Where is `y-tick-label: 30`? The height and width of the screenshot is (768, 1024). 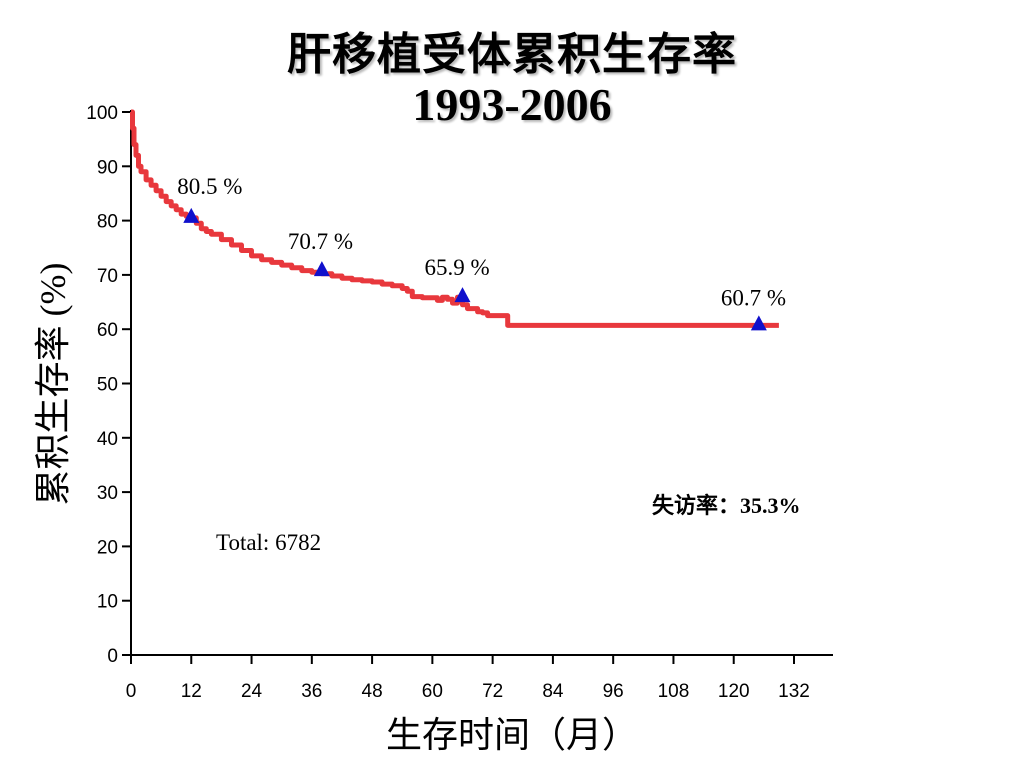
y-tick-label: 30 is located at coordinates (107, 493).